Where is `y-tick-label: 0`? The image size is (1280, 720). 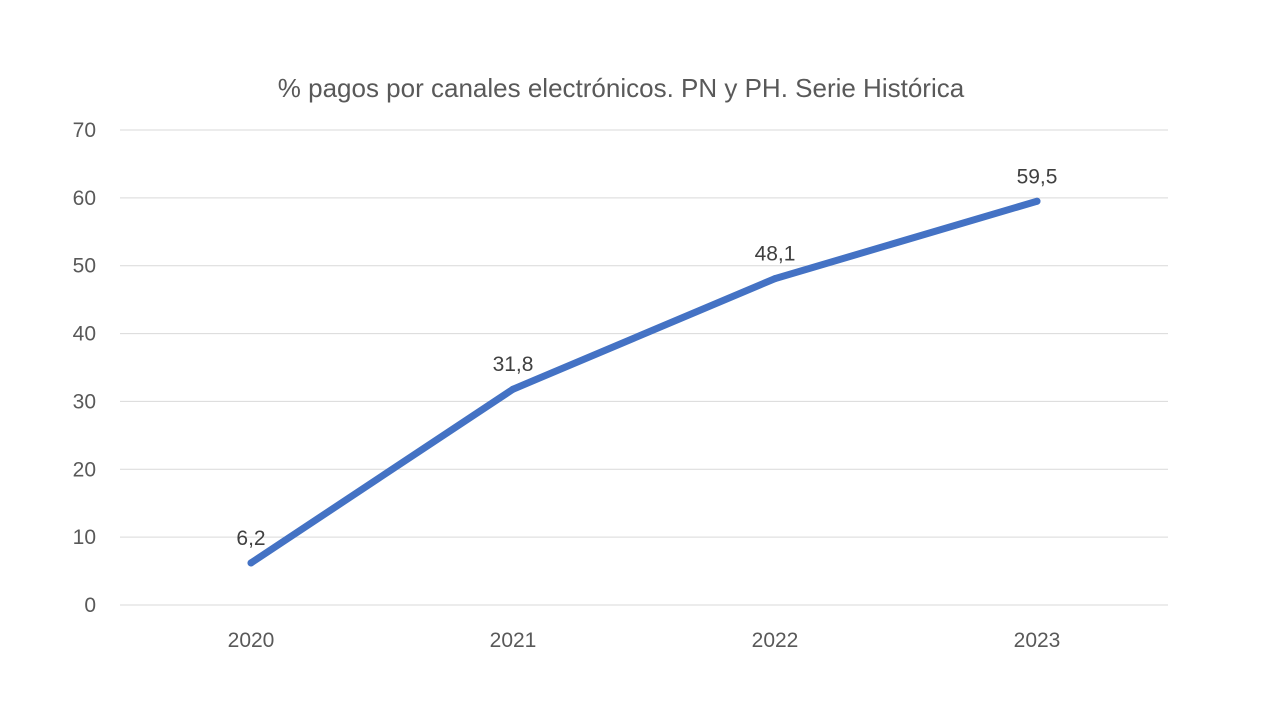
y-tick-label: 0 is located at coordinates (90, 605).